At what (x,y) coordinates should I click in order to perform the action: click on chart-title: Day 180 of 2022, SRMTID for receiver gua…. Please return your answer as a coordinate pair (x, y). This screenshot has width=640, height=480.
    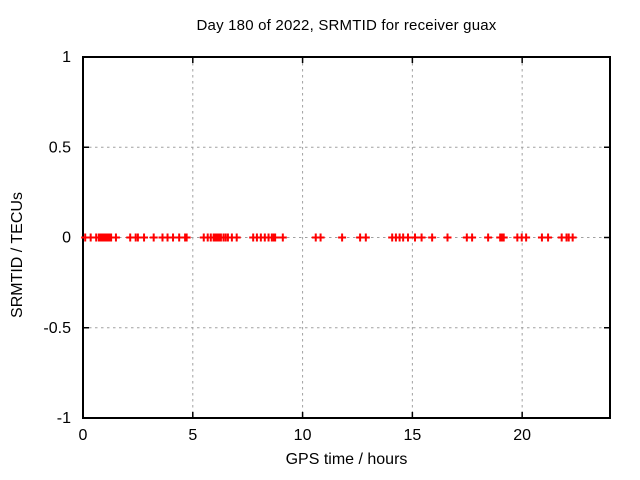
    Looking at the image, I should click on (346, 25).